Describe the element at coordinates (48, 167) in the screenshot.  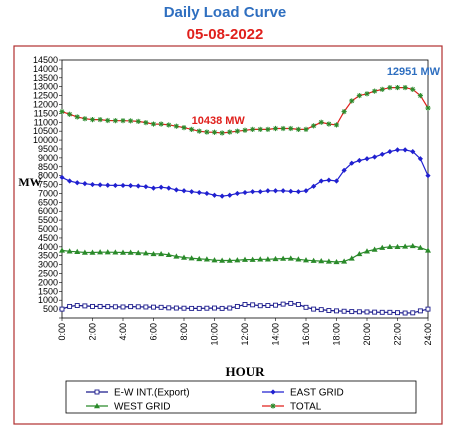
I see `y-tick-label: 8500` at that location.